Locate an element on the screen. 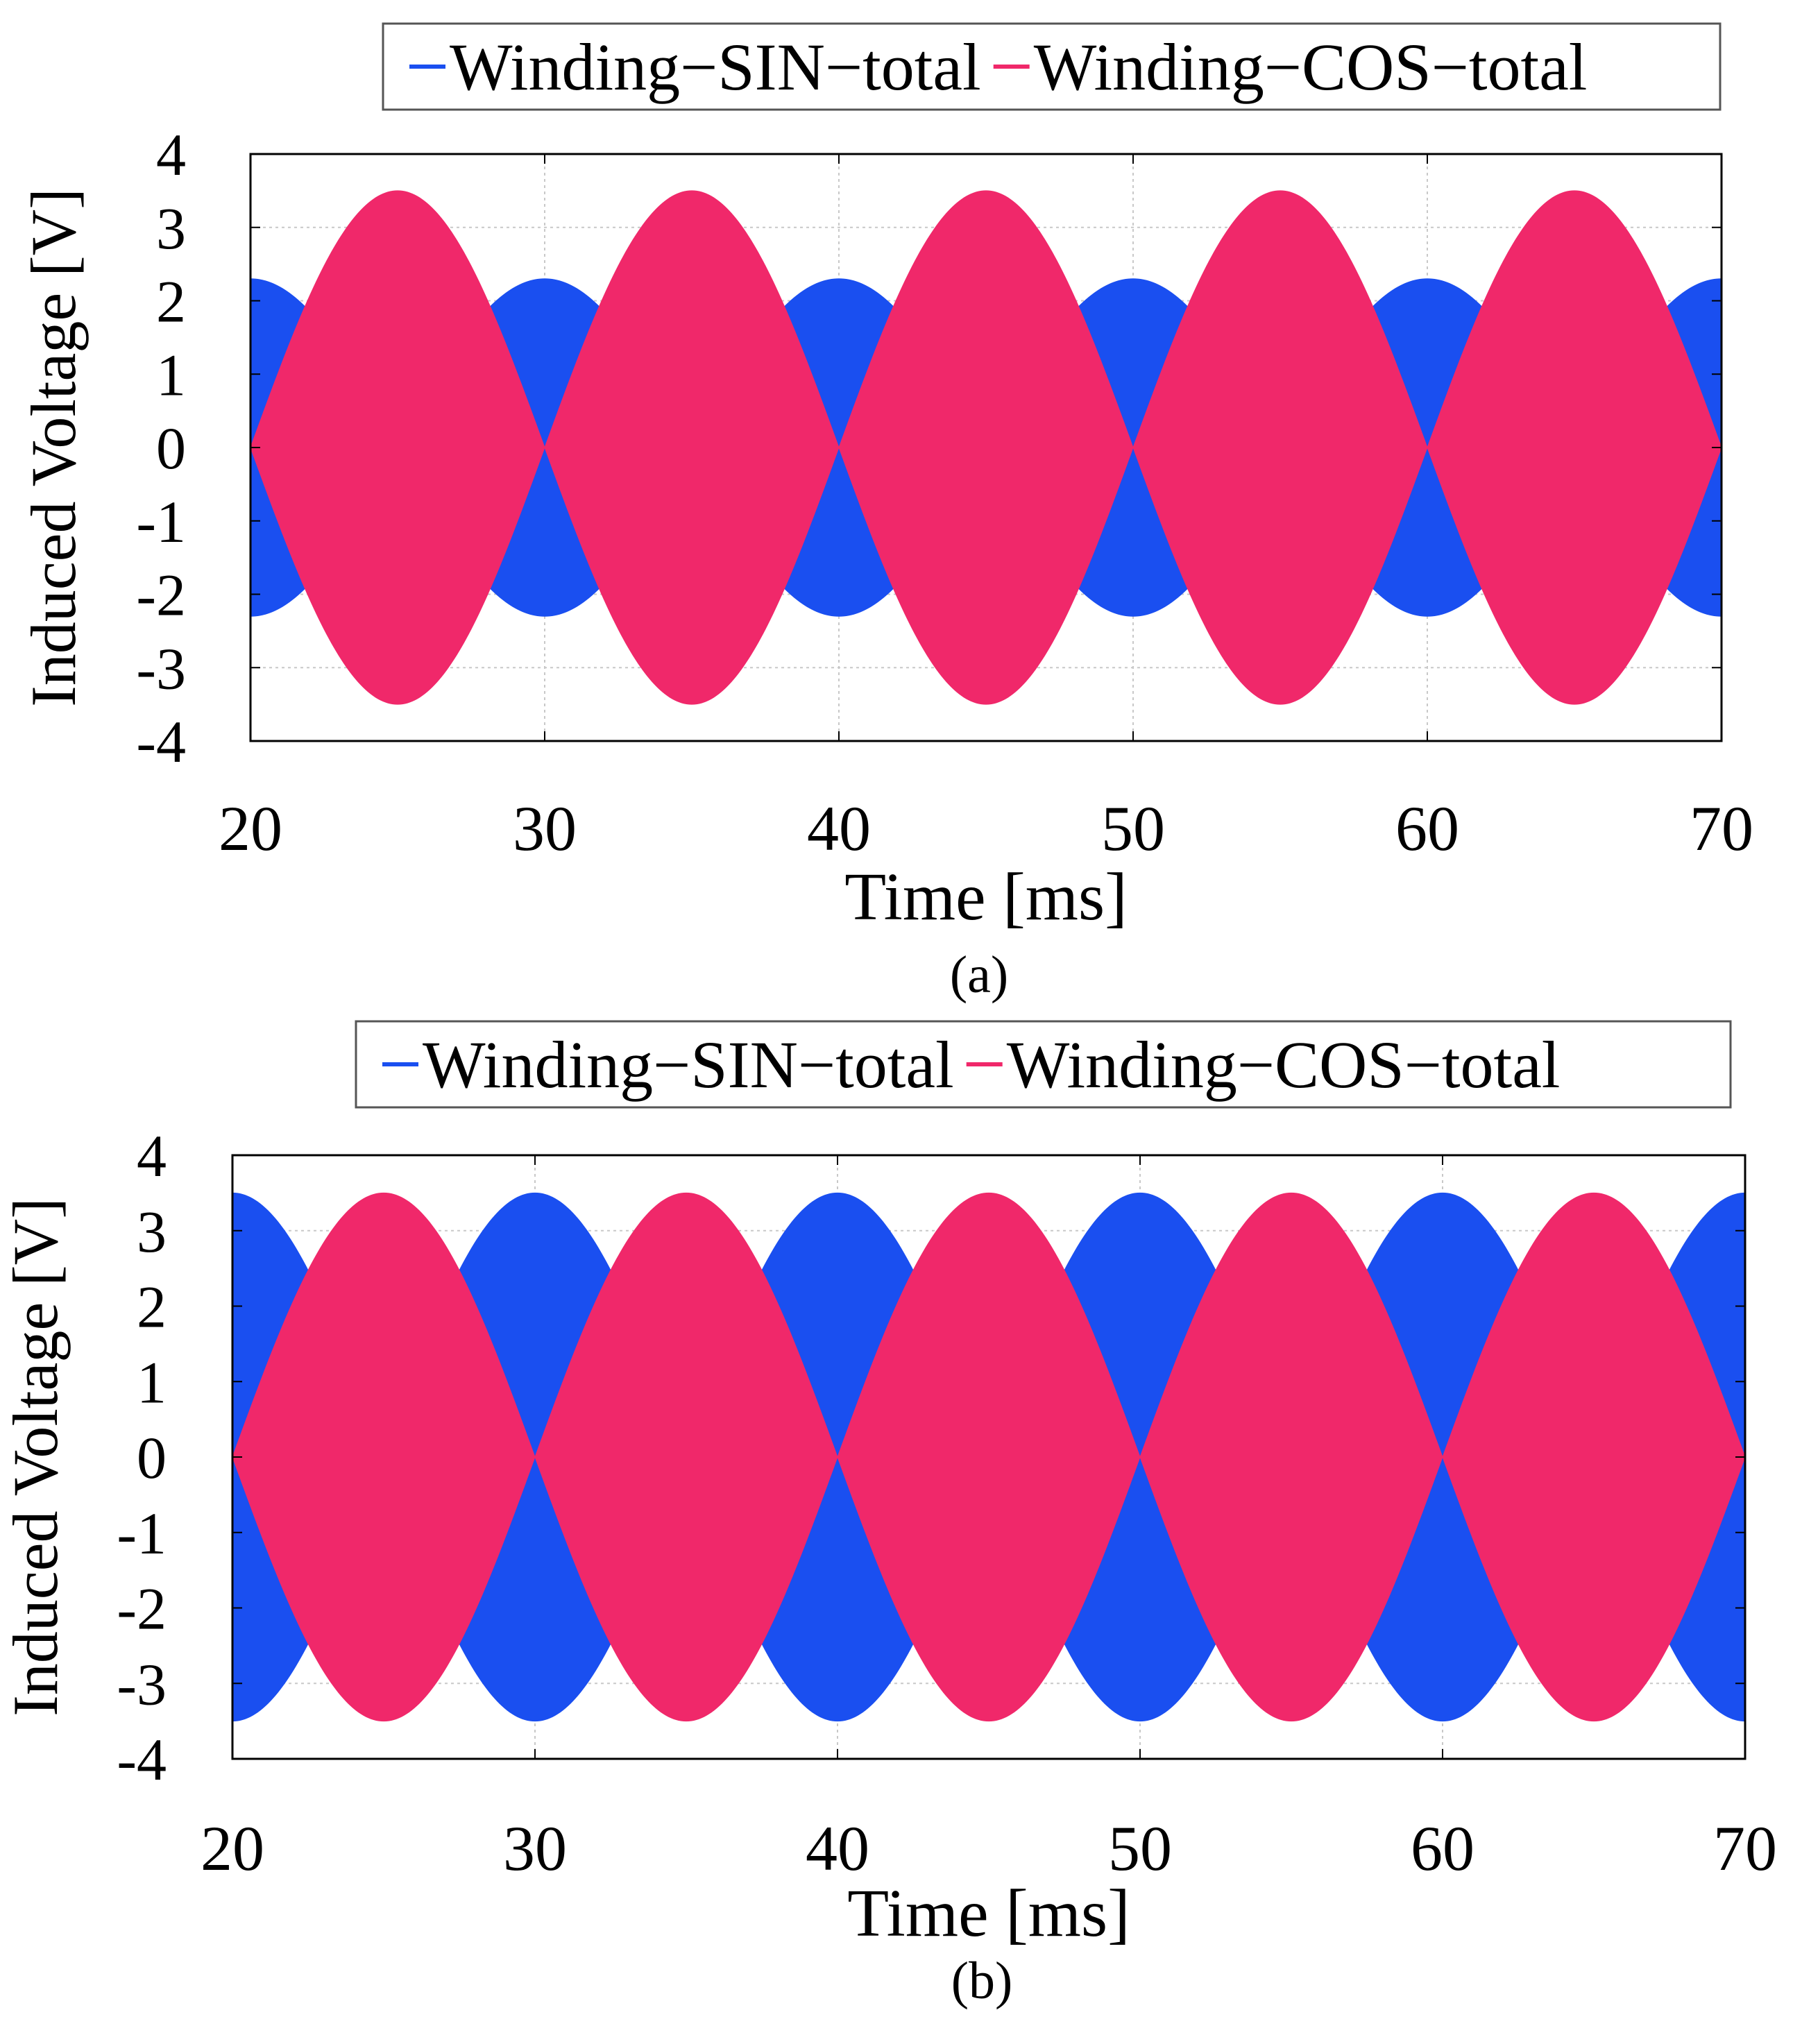  panel-caption: (b) is located at coordinates (982, 1981).